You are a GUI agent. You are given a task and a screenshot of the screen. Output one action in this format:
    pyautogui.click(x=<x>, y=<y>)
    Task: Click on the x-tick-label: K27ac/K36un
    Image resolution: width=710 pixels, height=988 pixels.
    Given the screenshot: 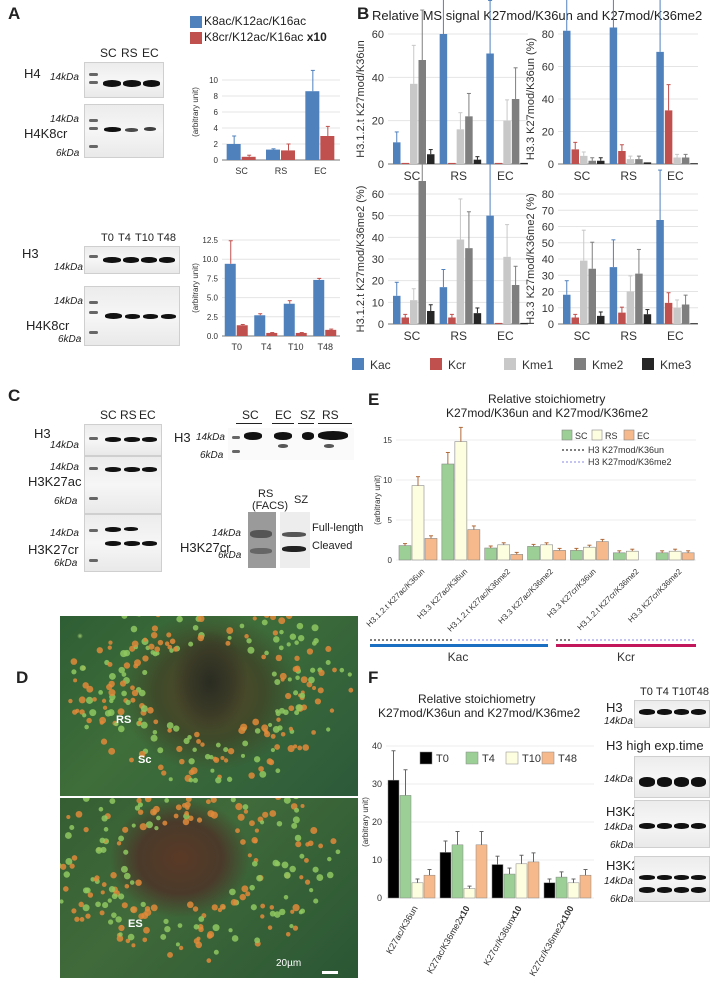 What is the action you would take?
    pyautogui.click(x=402, y=930)
    